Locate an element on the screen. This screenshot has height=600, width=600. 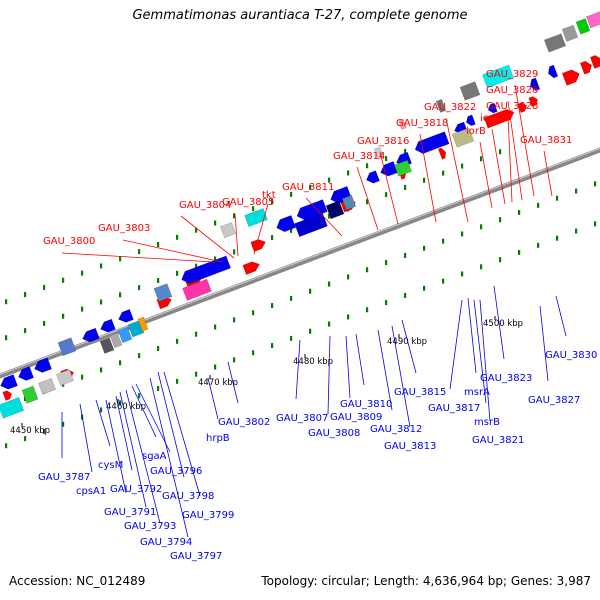
reverse-gene-label: GAU_3792 is located at coordinates (136, 489).